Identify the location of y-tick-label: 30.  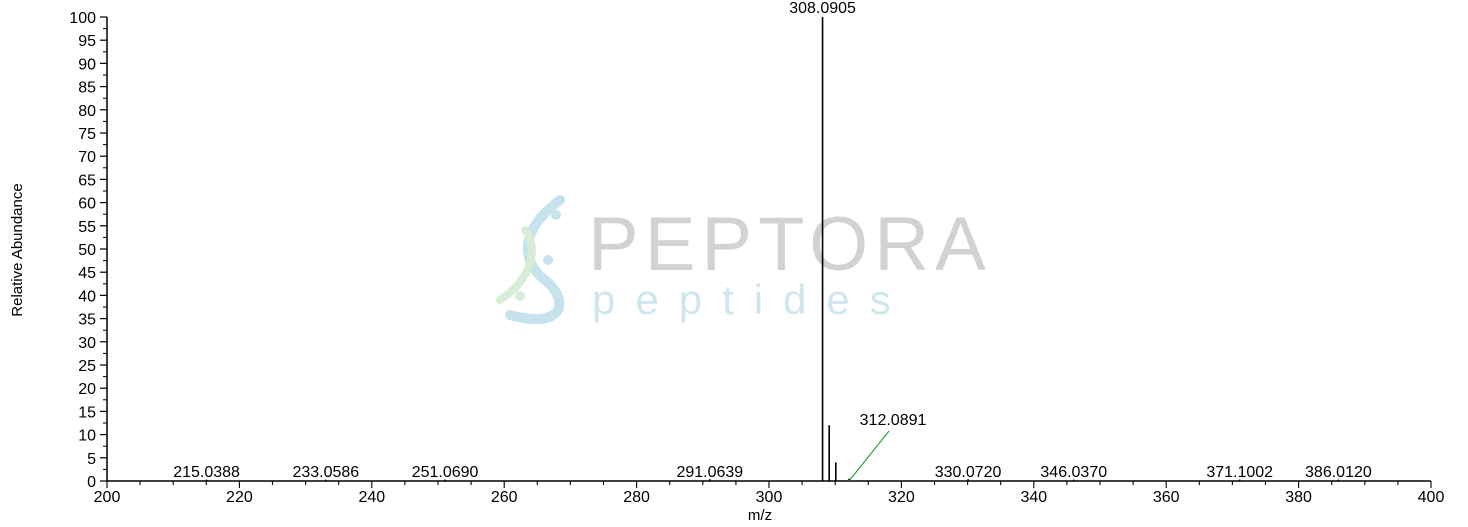
(87, 343).